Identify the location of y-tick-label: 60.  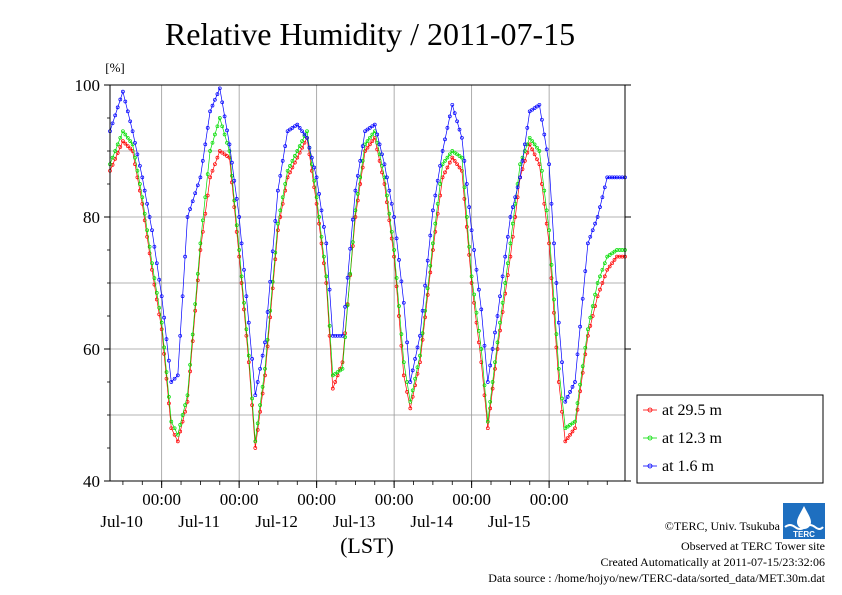
(91, 349).